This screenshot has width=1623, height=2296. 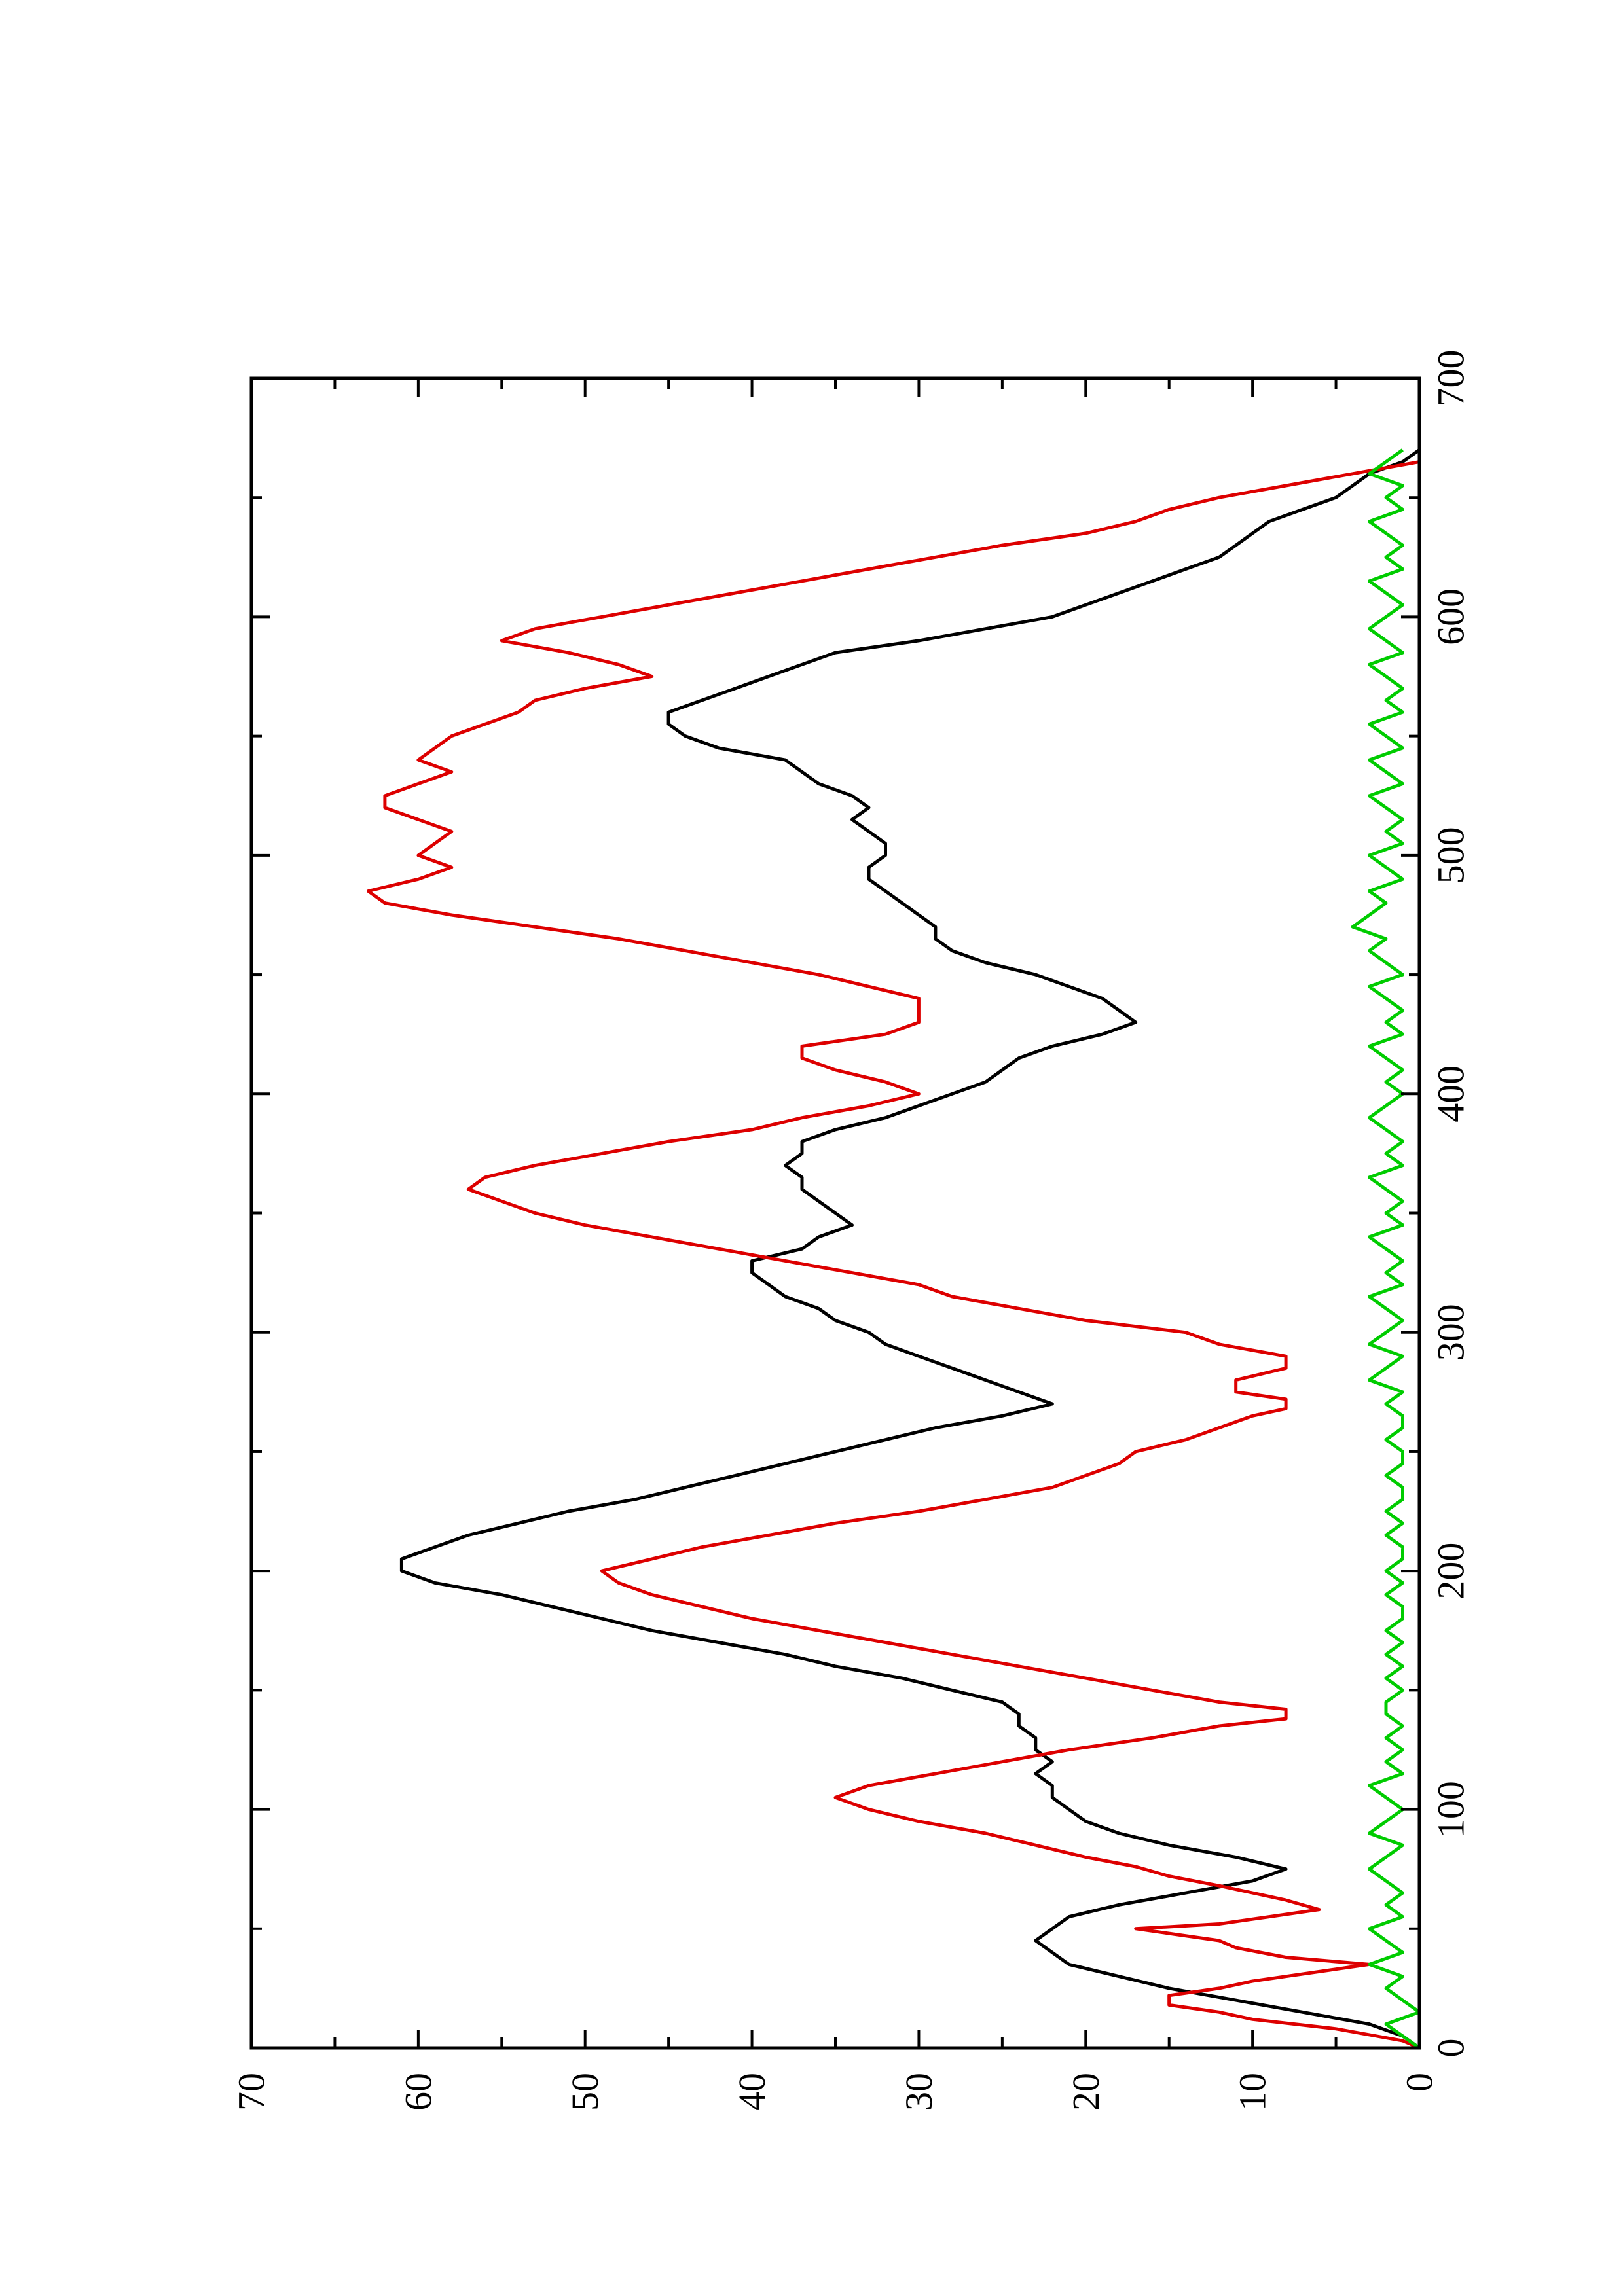 I want to click on y-tick-label: 20, so click(x=1086, y=2092).